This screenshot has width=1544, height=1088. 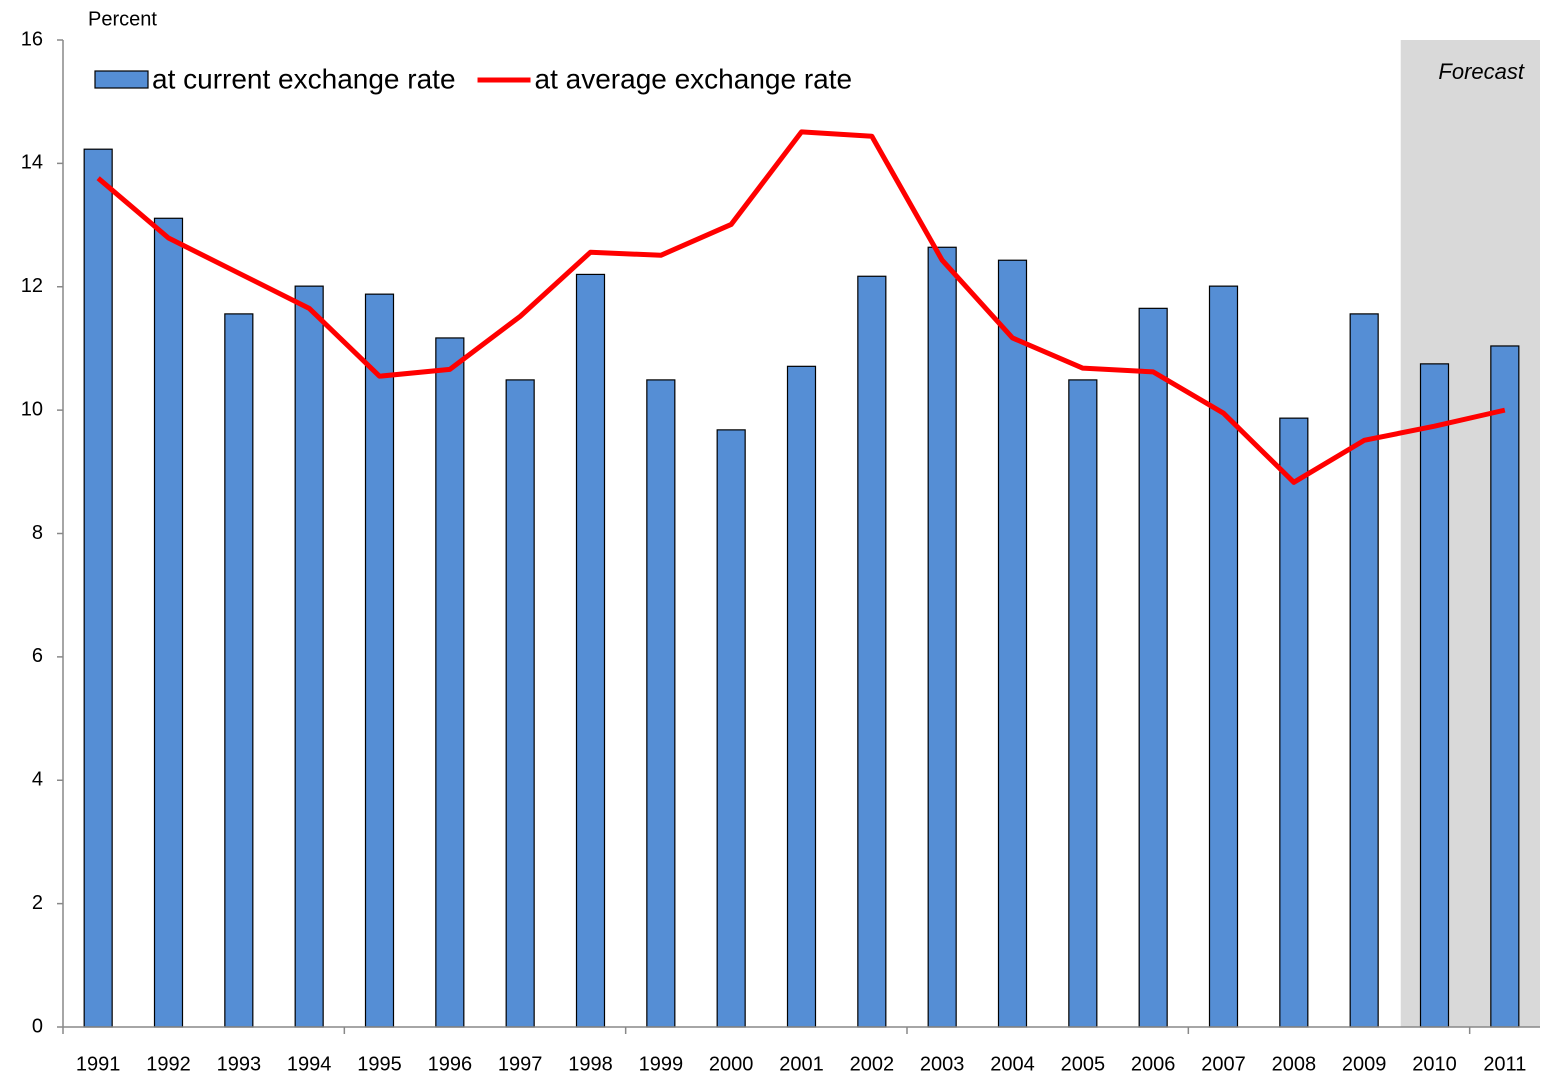 I want to click on y-tick-label: 10, so click(x=32, y=409).